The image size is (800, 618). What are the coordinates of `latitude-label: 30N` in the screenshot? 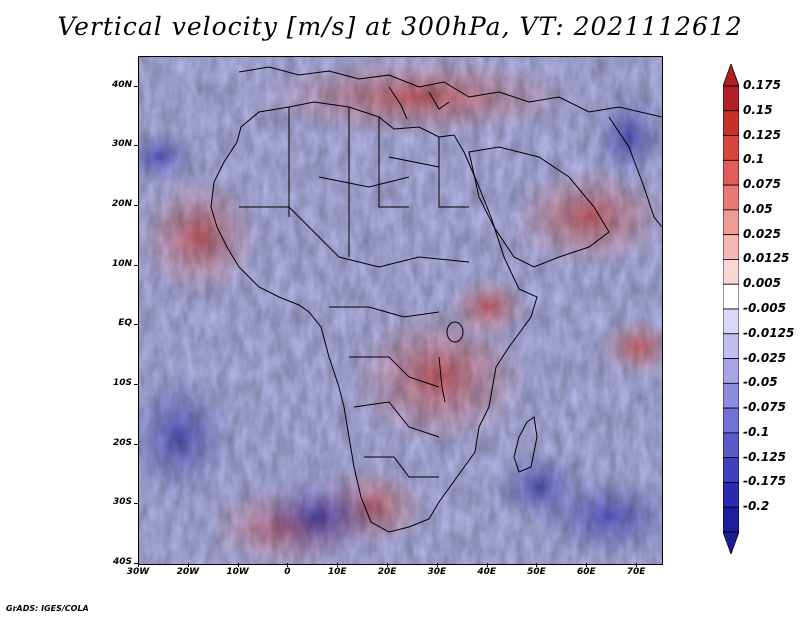 It's located at (121, 144).